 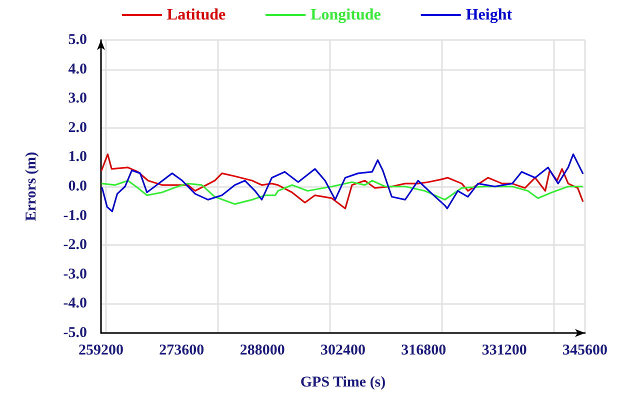 What do you see at coordinates (196, 15) in the screenshot?
I see `legend-label: Latitude` at bounding box center [196, 15].